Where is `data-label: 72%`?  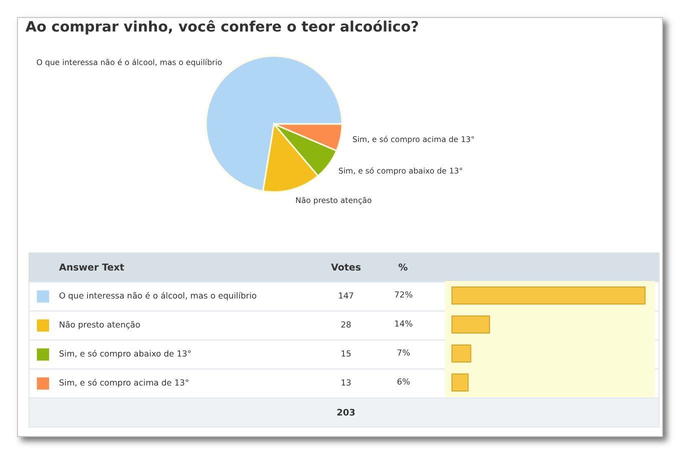 data-label: 72% is located at coordinates (403, 295).